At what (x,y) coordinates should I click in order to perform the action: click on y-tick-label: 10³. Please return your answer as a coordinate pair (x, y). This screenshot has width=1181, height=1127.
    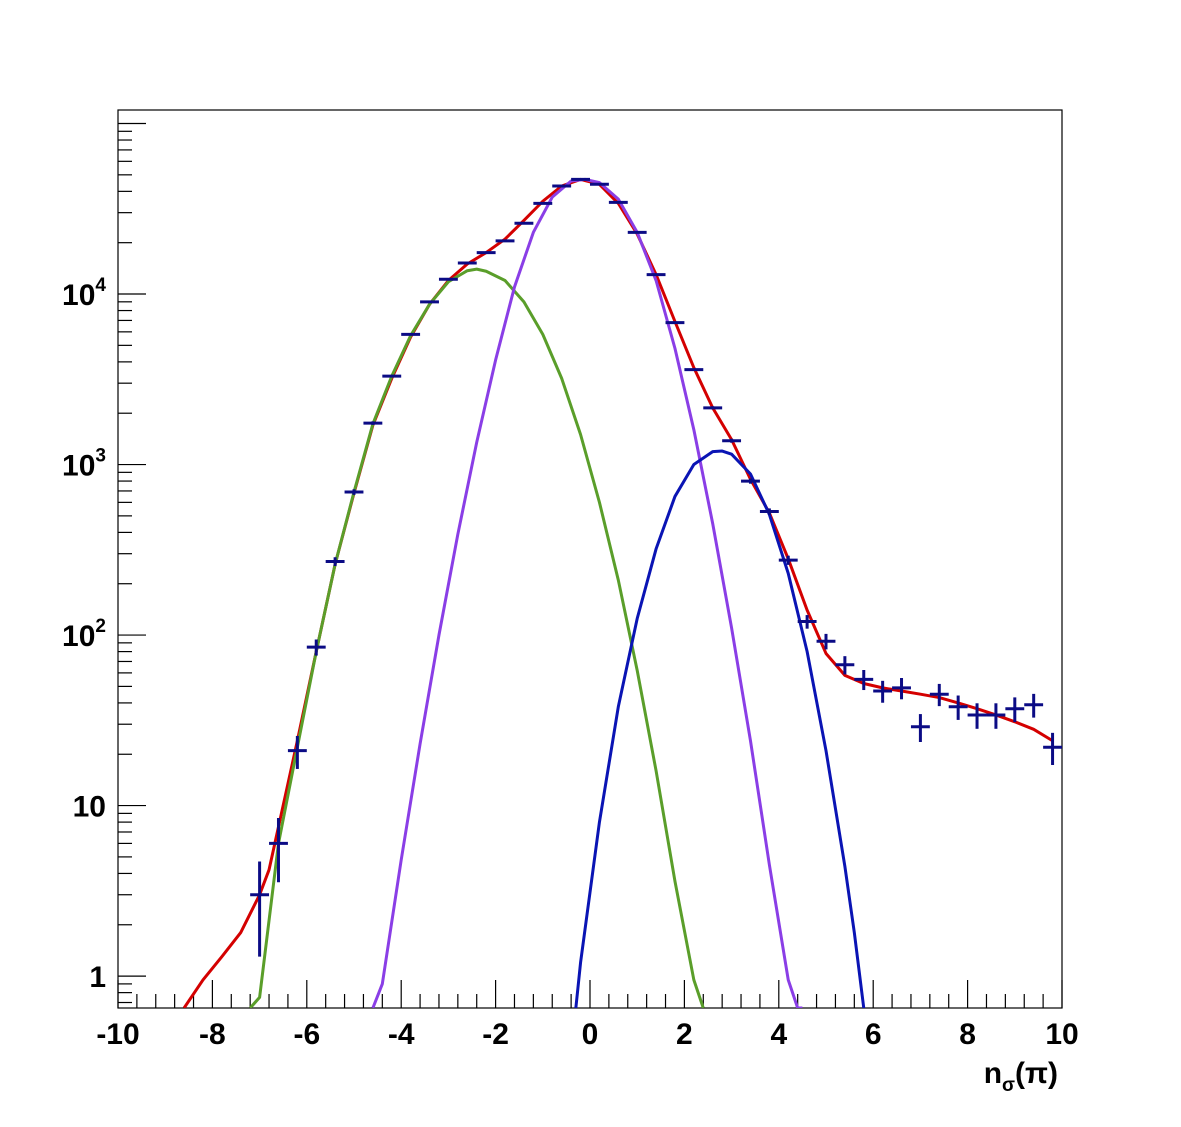
    Looking at the image, I should click on (84, 464).